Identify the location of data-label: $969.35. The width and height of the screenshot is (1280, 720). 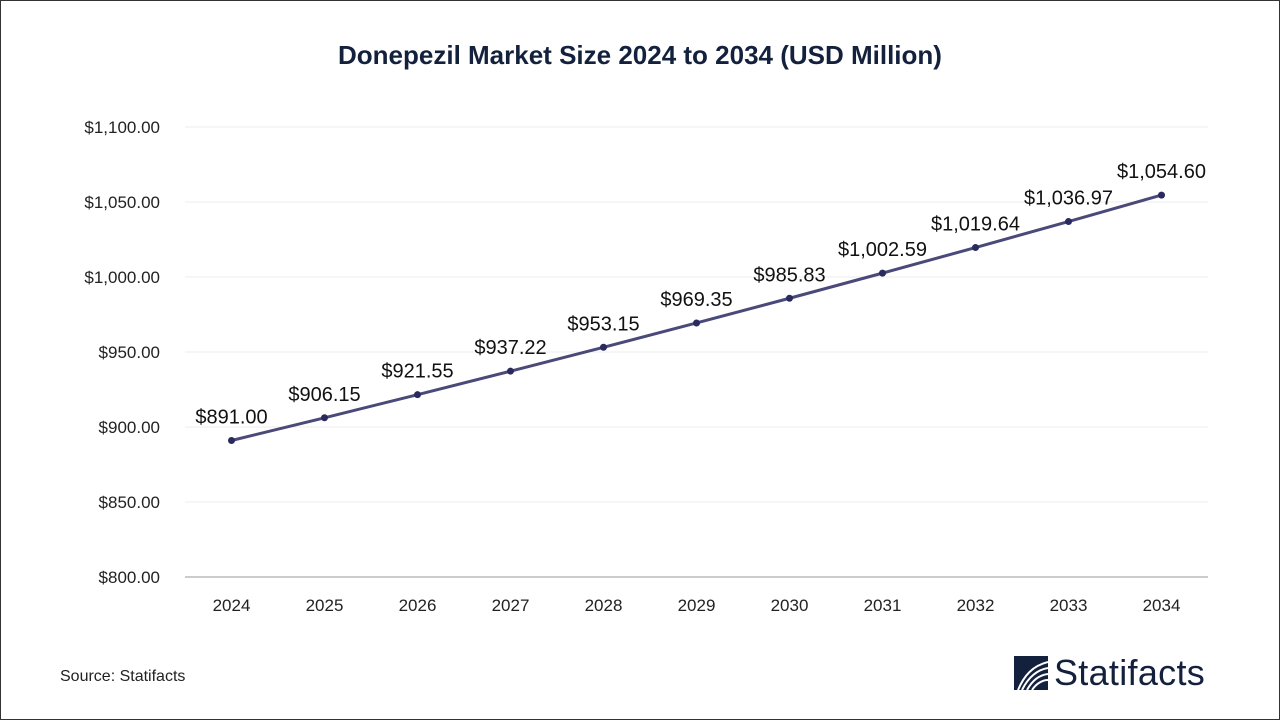
(696, 300).